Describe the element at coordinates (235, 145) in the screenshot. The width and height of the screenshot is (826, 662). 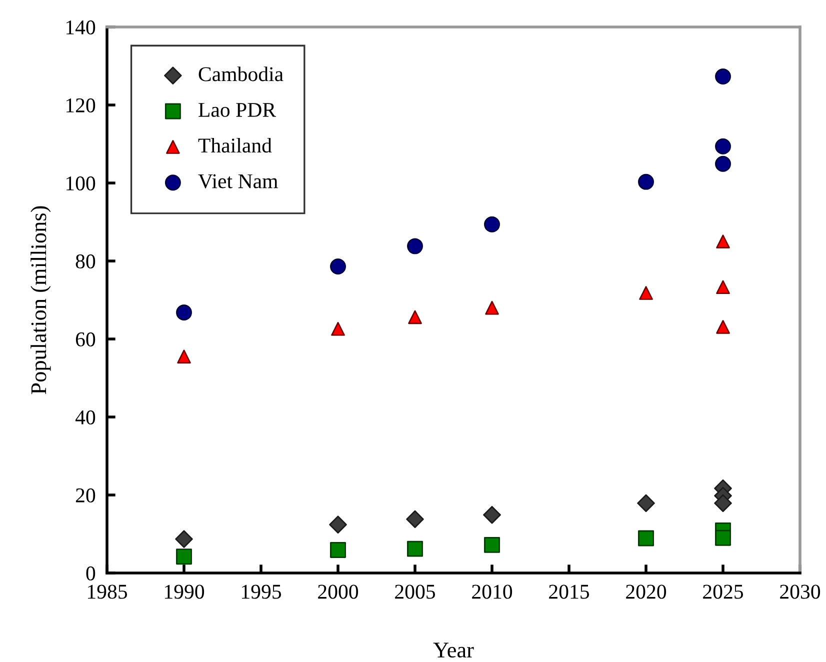
I see `legend-label: Thailand` at that location.